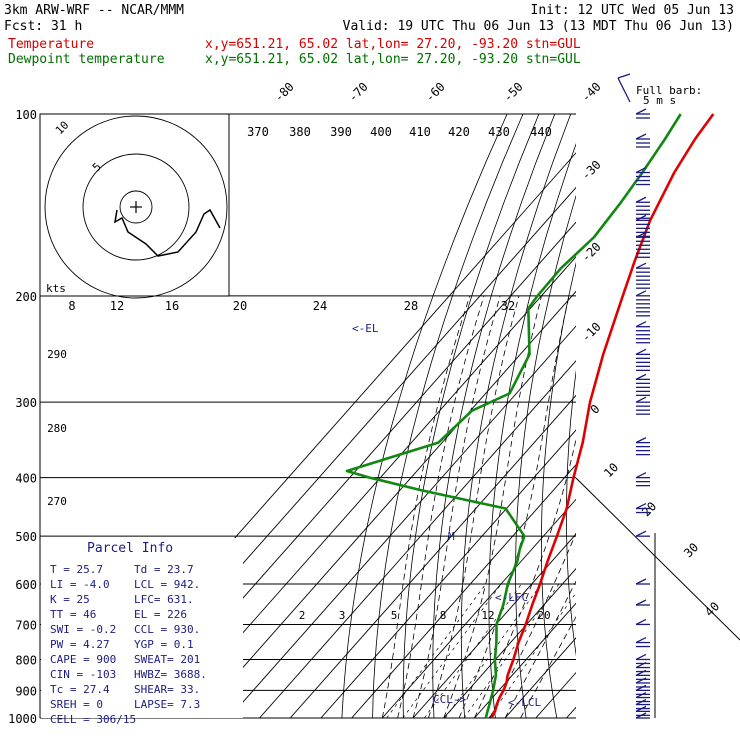 The image size is (740, 740). What do you see at coordinates (487, 615) in the screenshot?
I see `mixing-ratio-label: 12` at bounding box center [487, 615].